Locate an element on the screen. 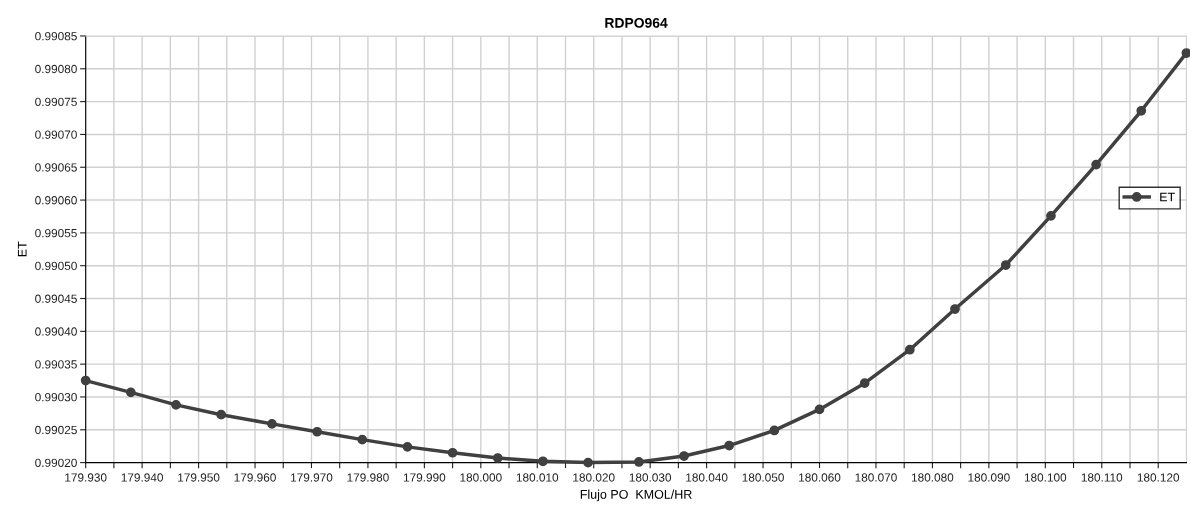  x-tick-label: 180.050 is located at coordinates (763, 477).